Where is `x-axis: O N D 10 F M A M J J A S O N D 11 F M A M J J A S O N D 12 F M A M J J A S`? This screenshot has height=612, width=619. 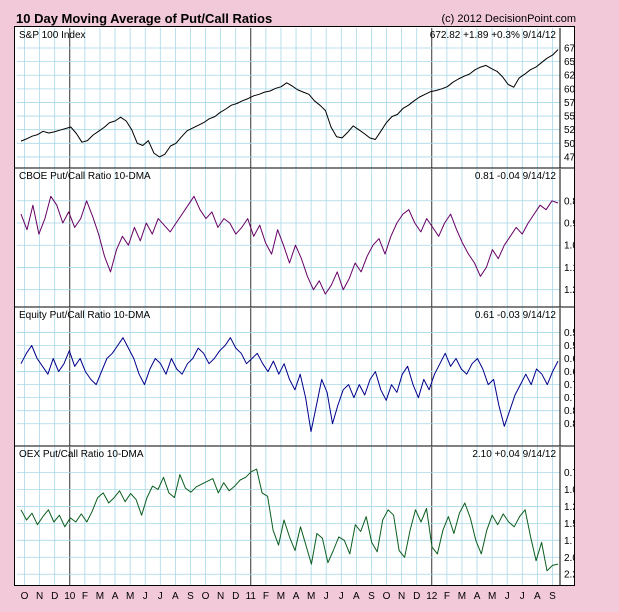 x-axis: O N D 10 F M A M J J A S O N D 11 F M A M J J A S O N D 12 F M A M J J A S is located at coordinates (288, 596).